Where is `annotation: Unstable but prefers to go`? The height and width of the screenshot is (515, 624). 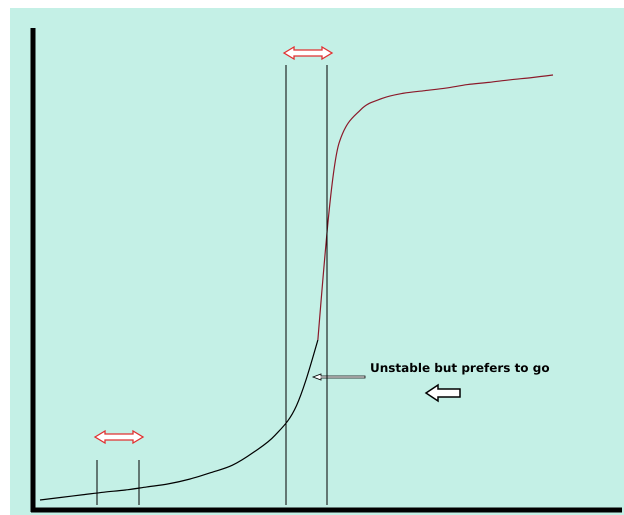 annotation: Unstable but prefers to go is located at coordinates (460, 368).